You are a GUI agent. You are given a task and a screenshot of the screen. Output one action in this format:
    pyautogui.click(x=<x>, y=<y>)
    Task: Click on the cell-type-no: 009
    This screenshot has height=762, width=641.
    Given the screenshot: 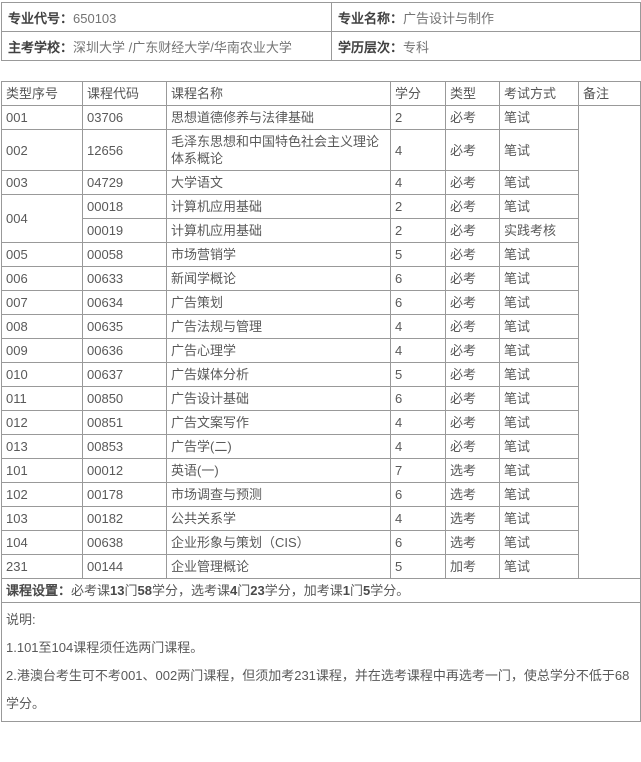 What is the action you would take?
    pyautogui.click(x=42, y=350)
    